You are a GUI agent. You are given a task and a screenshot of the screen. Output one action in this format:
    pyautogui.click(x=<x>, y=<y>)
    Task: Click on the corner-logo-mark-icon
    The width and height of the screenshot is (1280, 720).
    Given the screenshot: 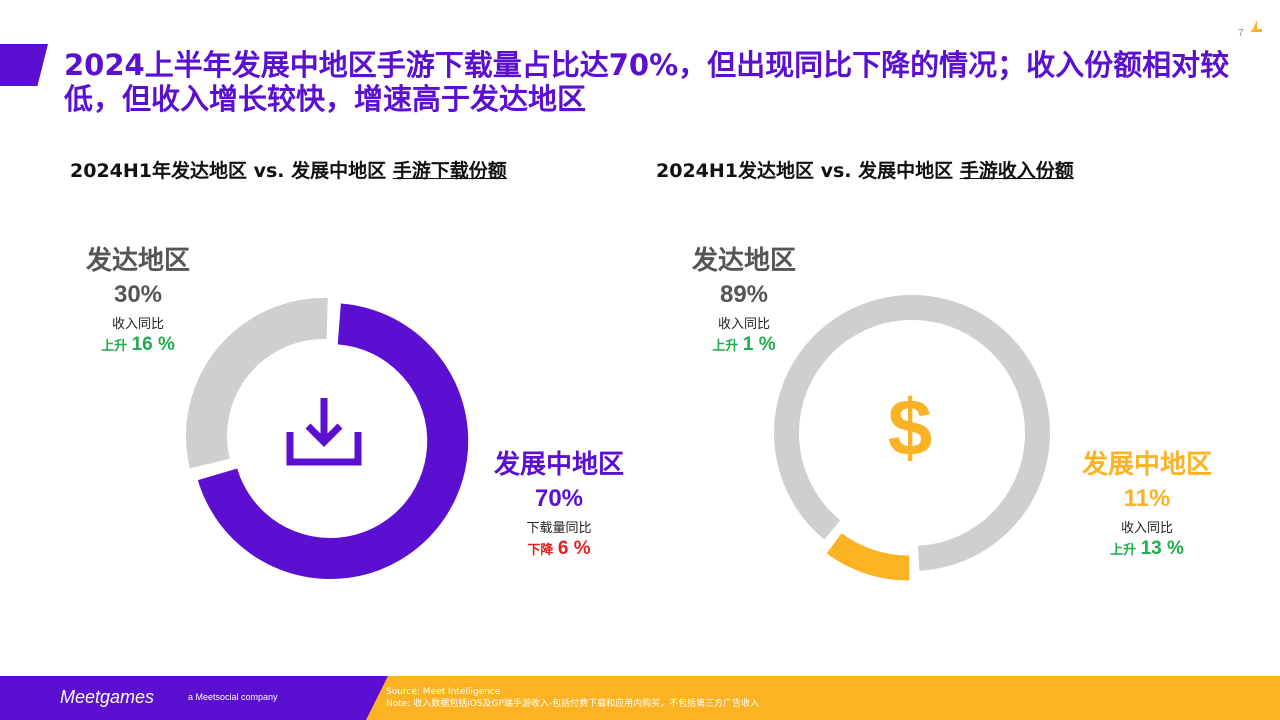 What is the action you would take?
    pyautogui.click(x=1256, y=26)
    